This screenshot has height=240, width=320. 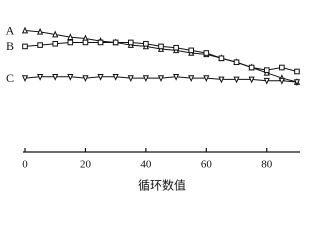 I want to click on x-tick-label: 60, so click(x=207, y=165).